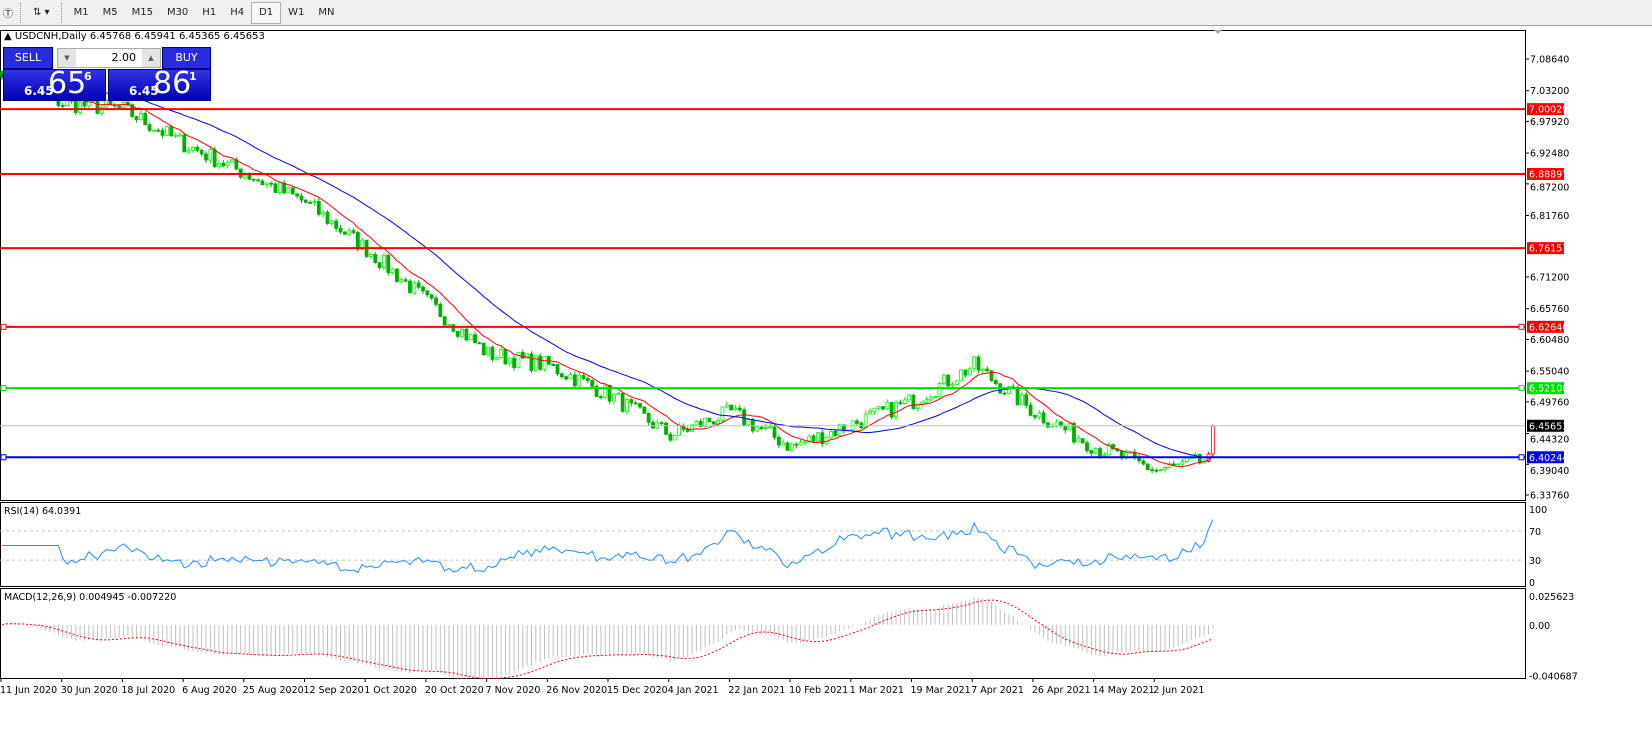 The width and height of the screenshot is (1652, 738). I want to click on buy-price: 6.45 86 1, so click(159, 83).